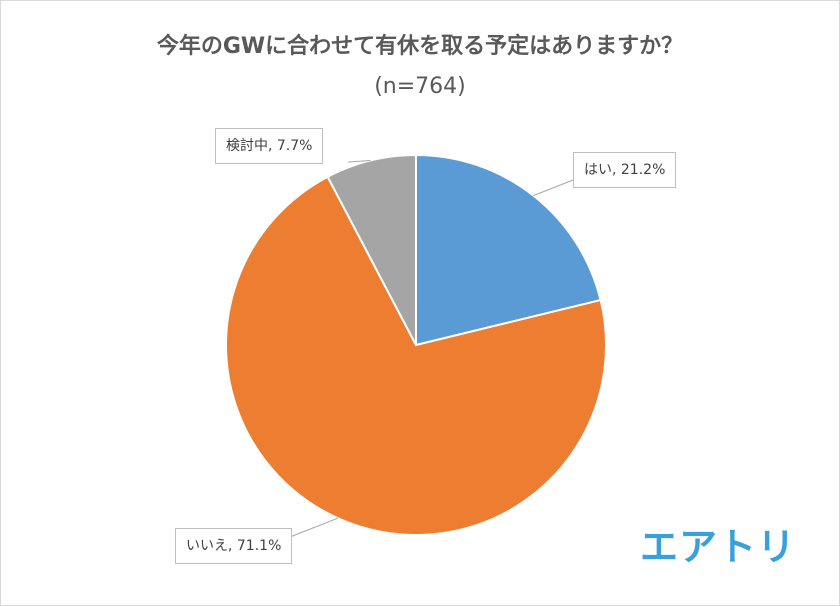  What do you see at coordinates (359, 161) in the screenshot?
I see `leader-line-kentouchu` at bounding box center [359, 161].